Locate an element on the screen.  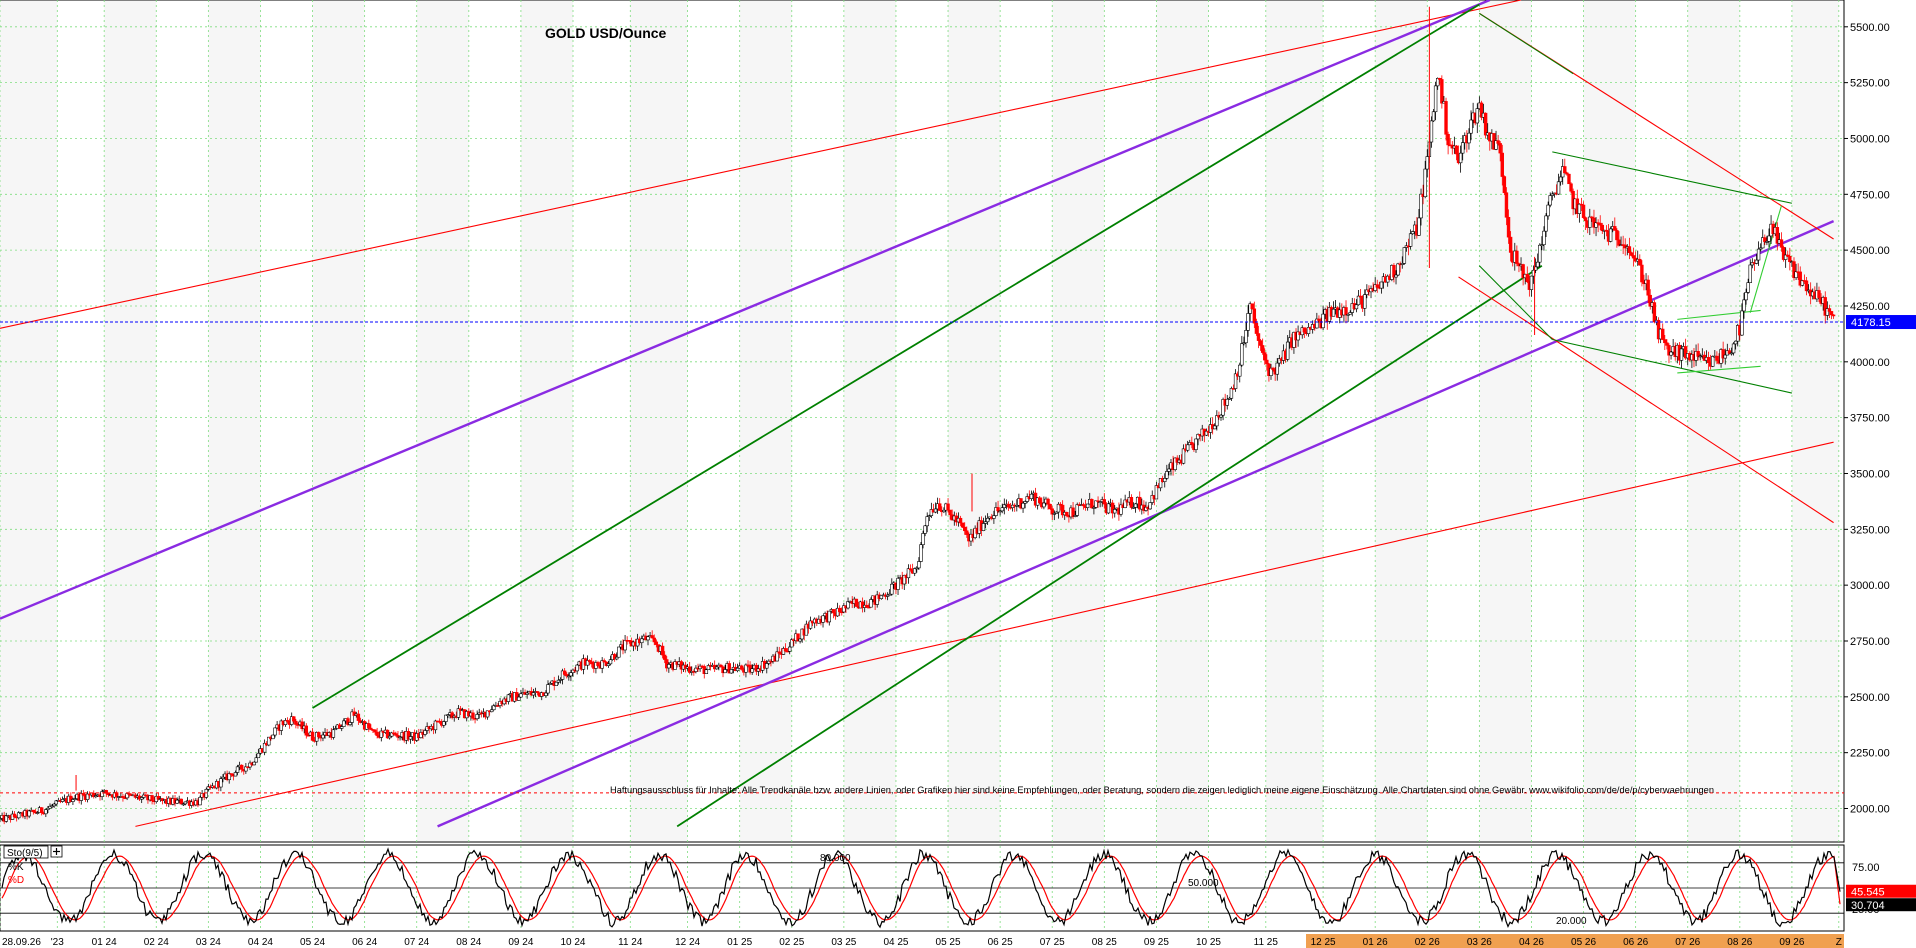
stochastic-k-line is located at coordinates (921, 888).